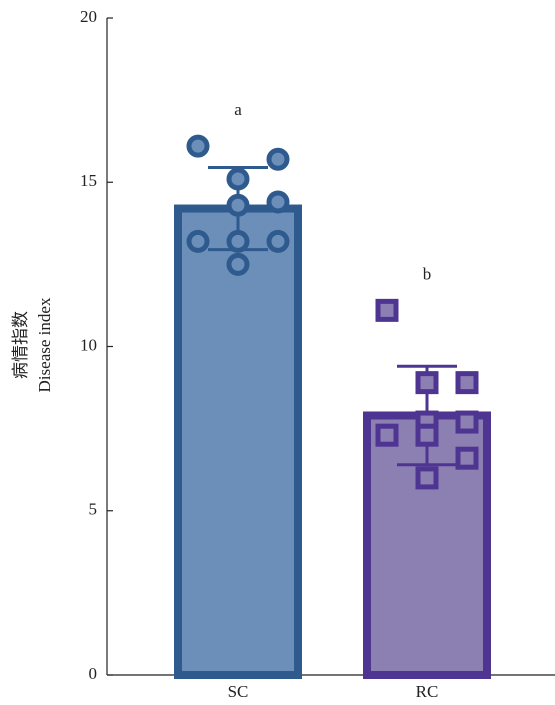  I want to click on x-tick-label: SC, so click(238, 691).